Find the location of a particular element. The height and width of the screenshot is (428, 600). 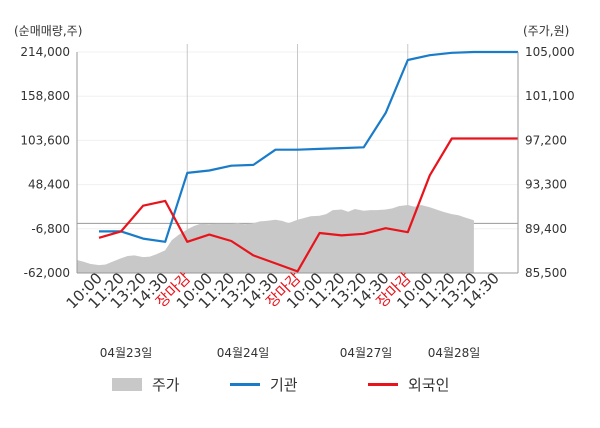

legend-swatch-area is located at coordinates (127, 384).